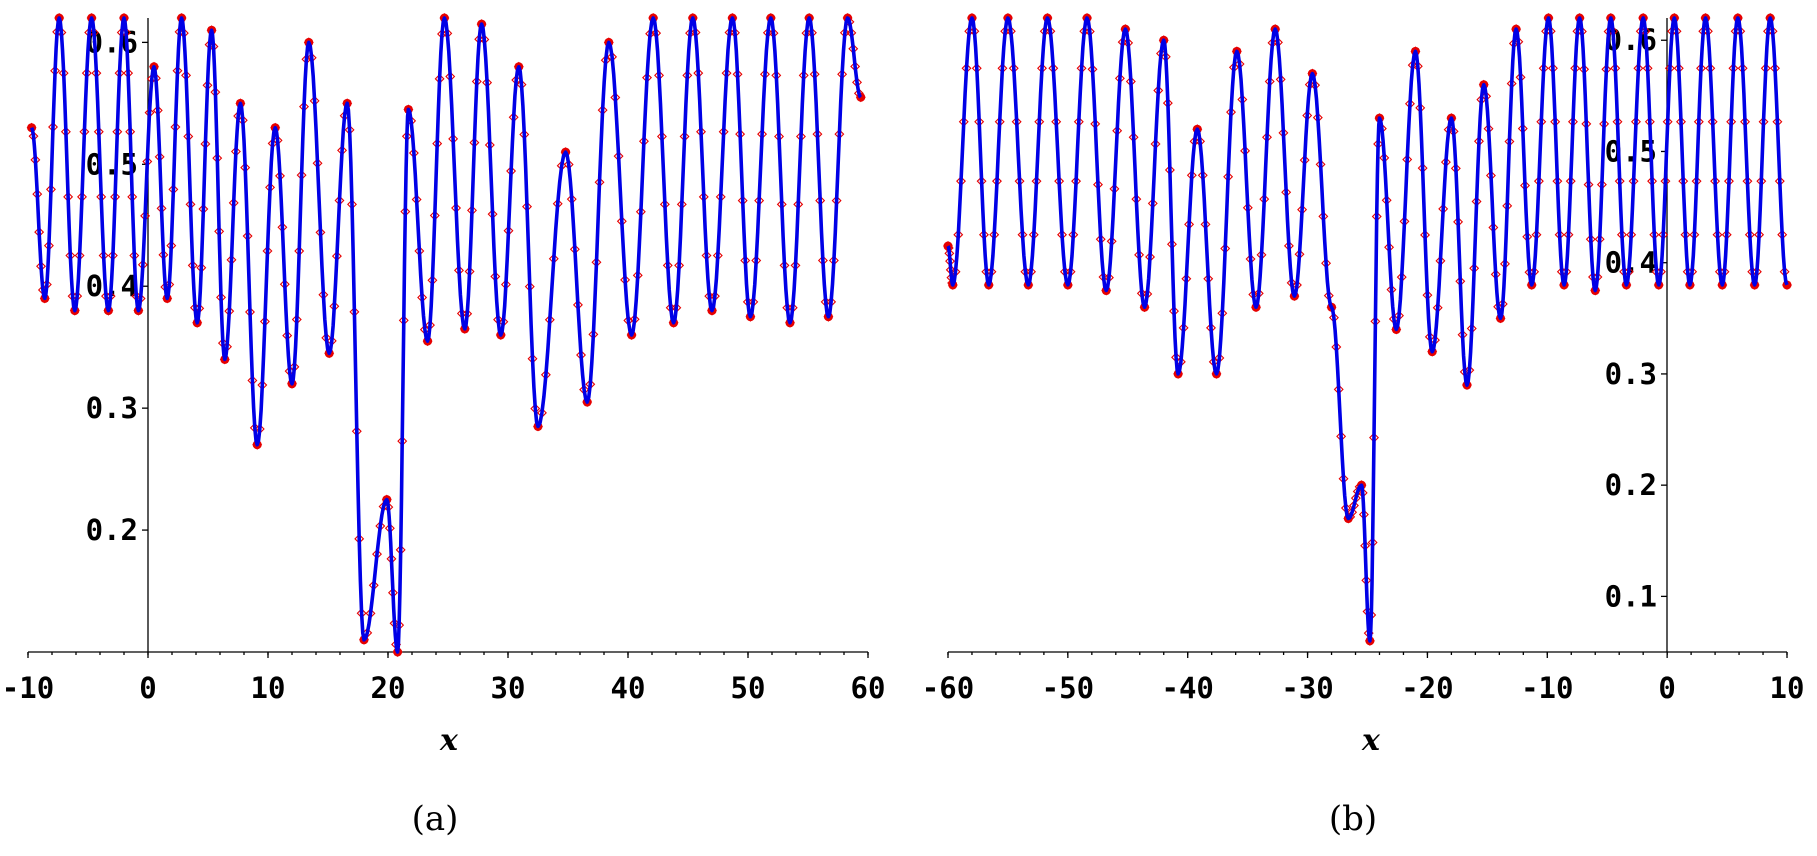 Image resolution: width=1817 pixels, height=856 pixels. I want to click on y-tick-label: 0.5, so click(1631, 151).